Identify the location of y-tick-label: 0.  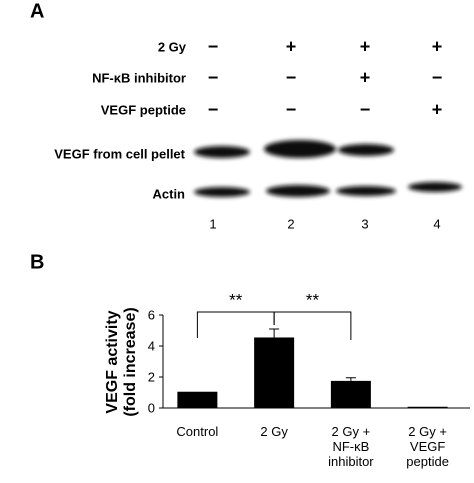
(151, 408).